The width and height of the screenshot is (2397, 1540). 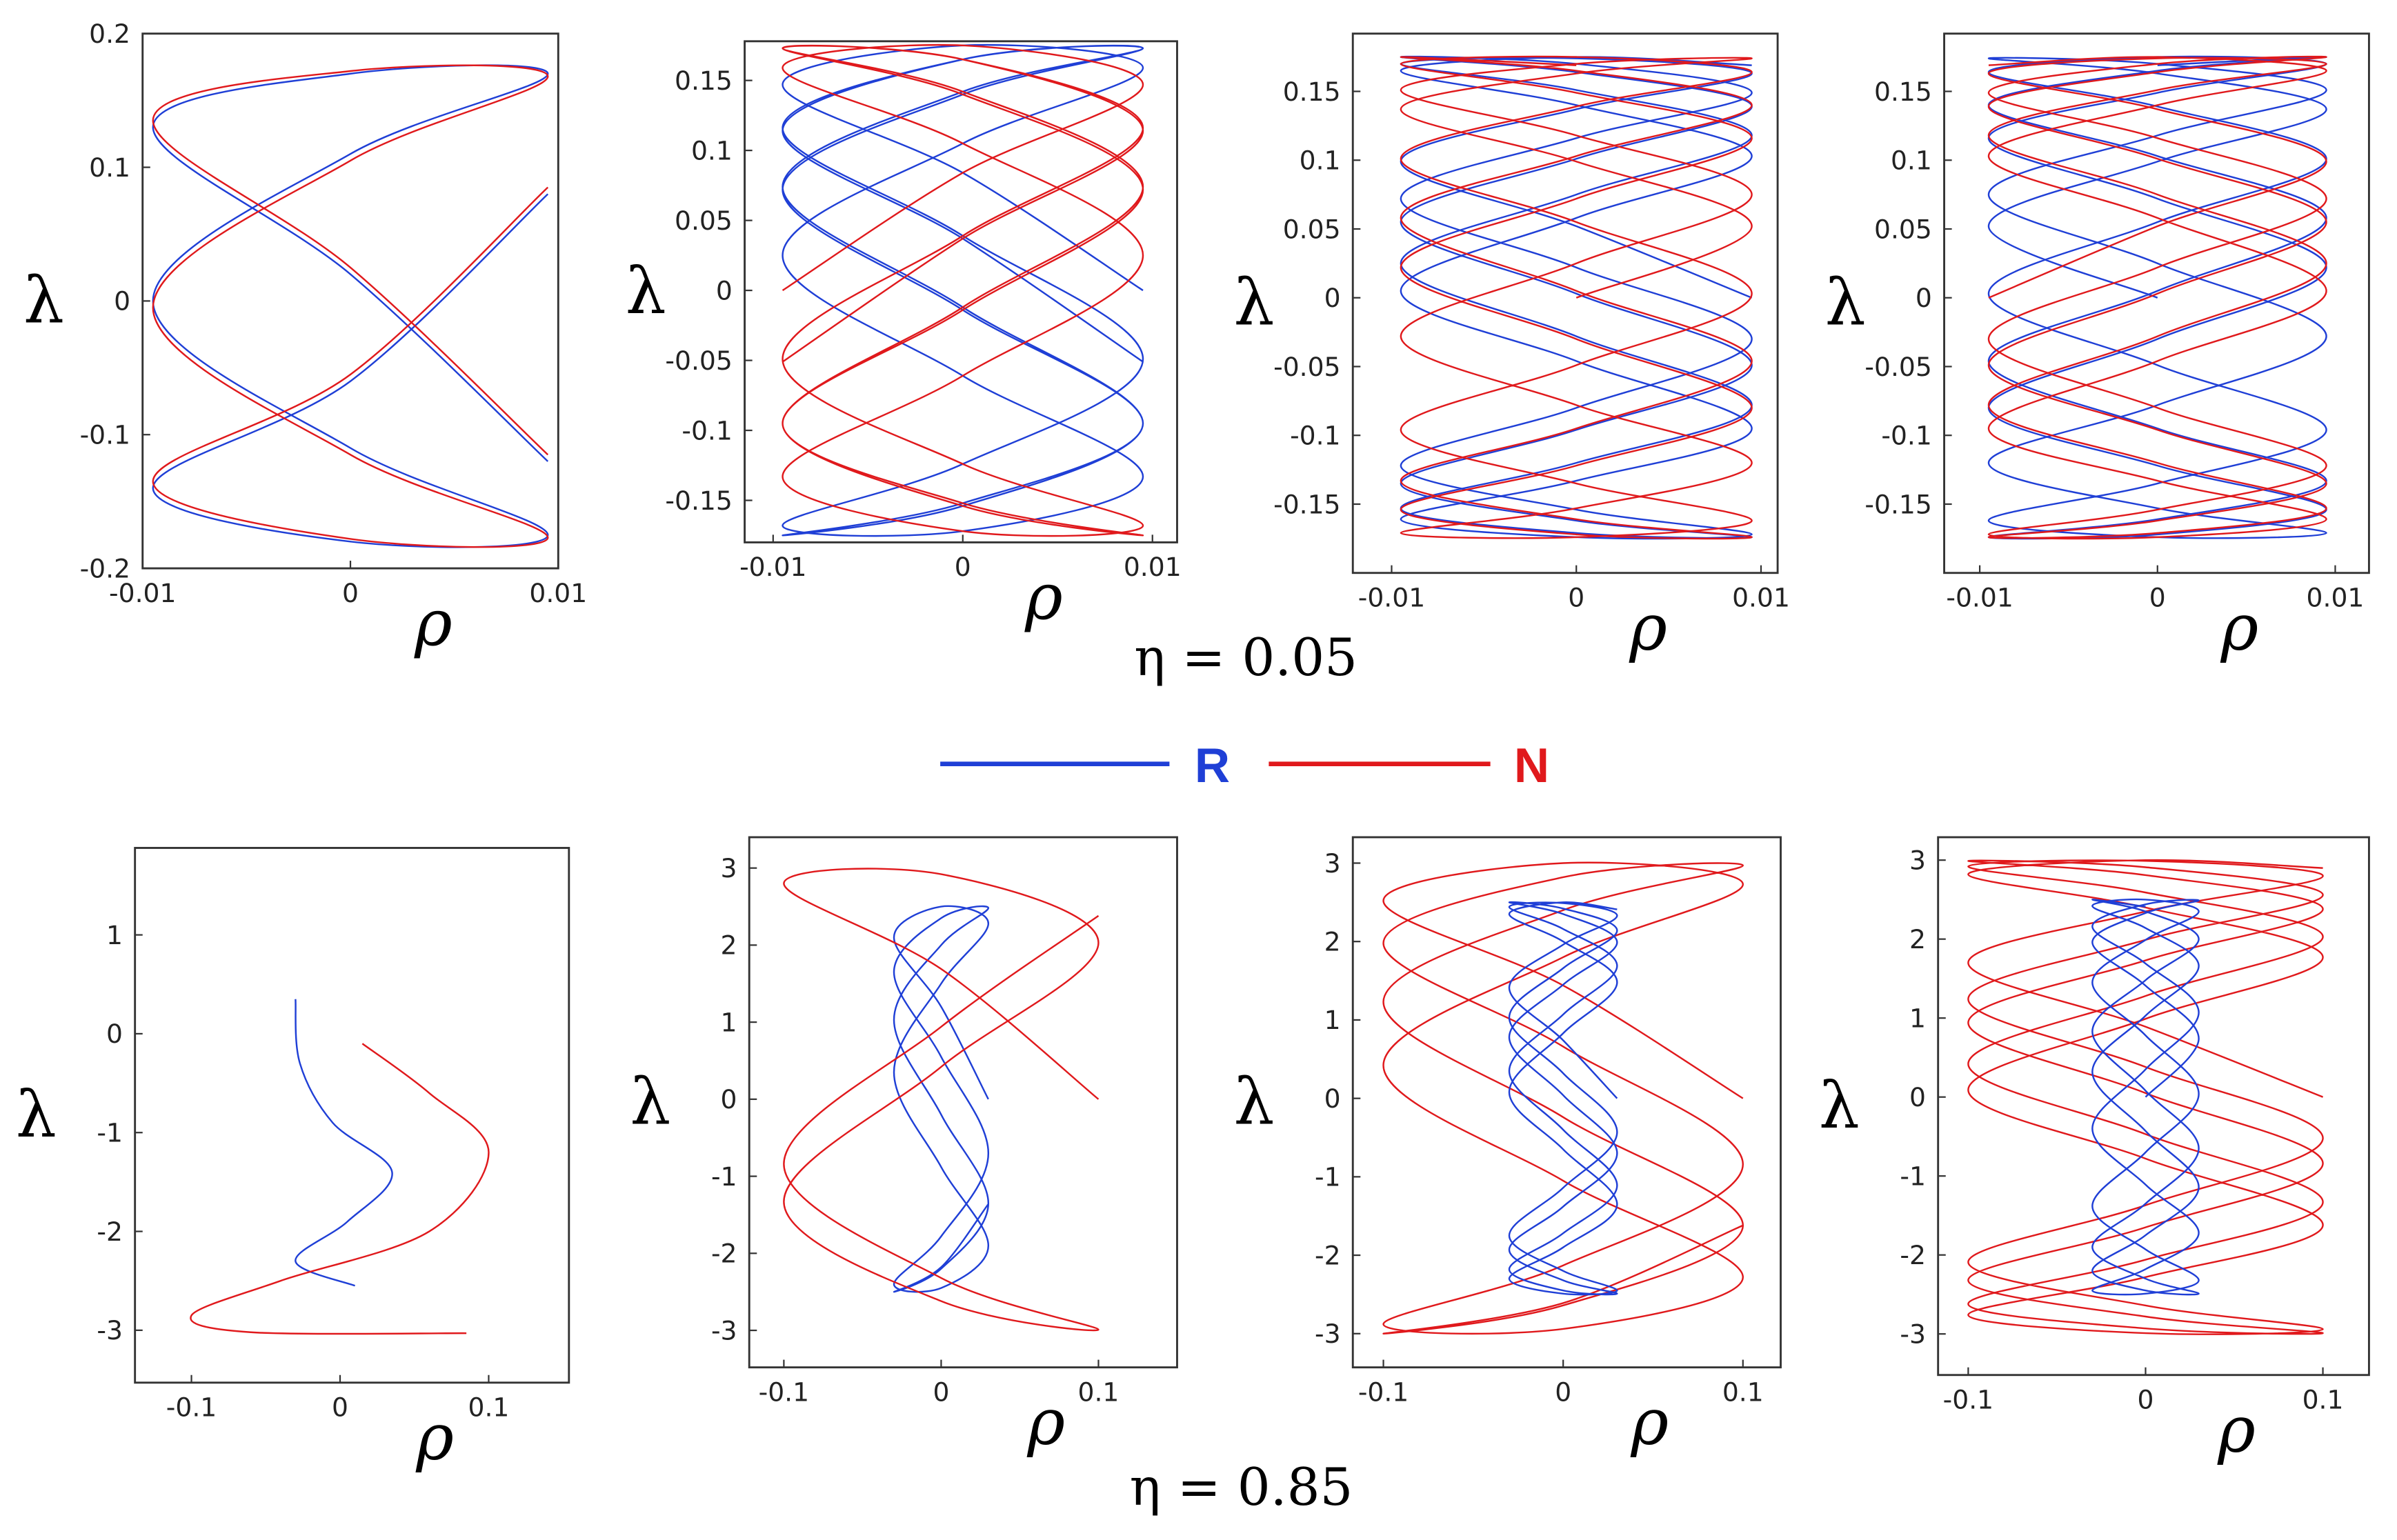 I want to click on y-tick-label: -0.15, so click(x=1897, y=504).